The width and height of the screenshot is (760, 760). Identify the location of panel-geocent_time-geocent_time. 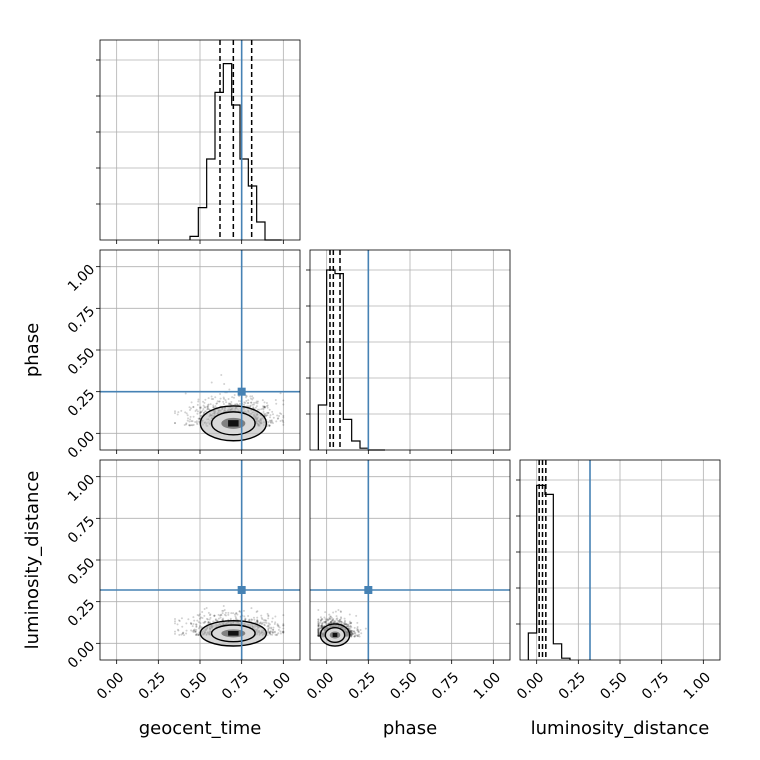
(198, 140).